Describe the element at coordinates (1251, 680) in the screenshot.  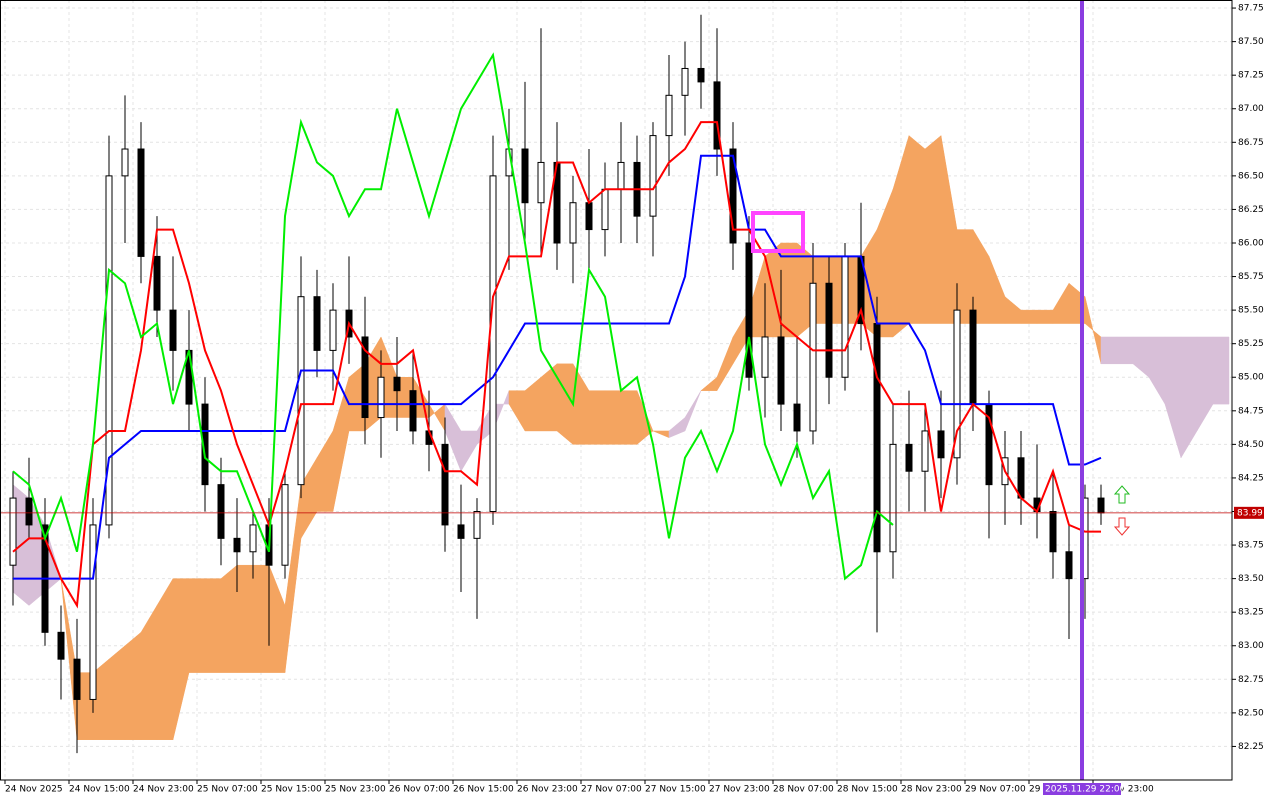
I see `y-tick-label: 82.75` at that location.